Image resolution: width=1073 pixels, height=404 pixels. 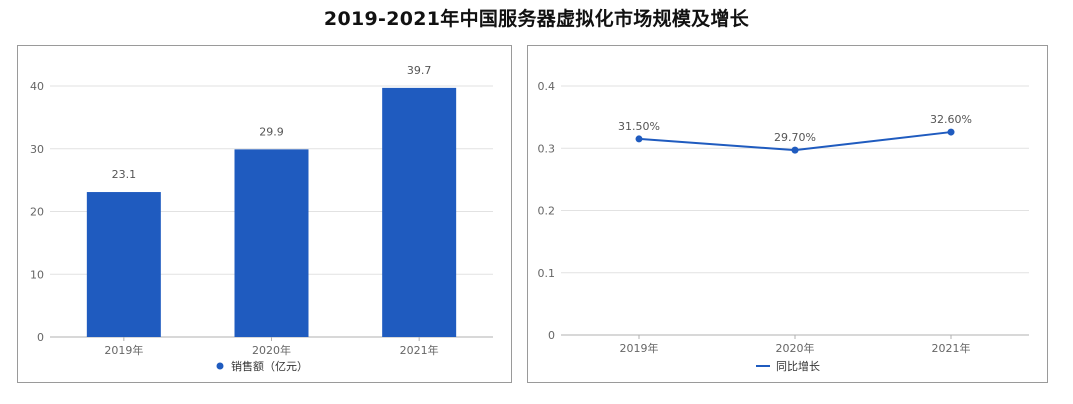 I want to click on chart-title: 2019-2021年中国服务器虚拟化市场规模及增长, so click(x=536, y=19).